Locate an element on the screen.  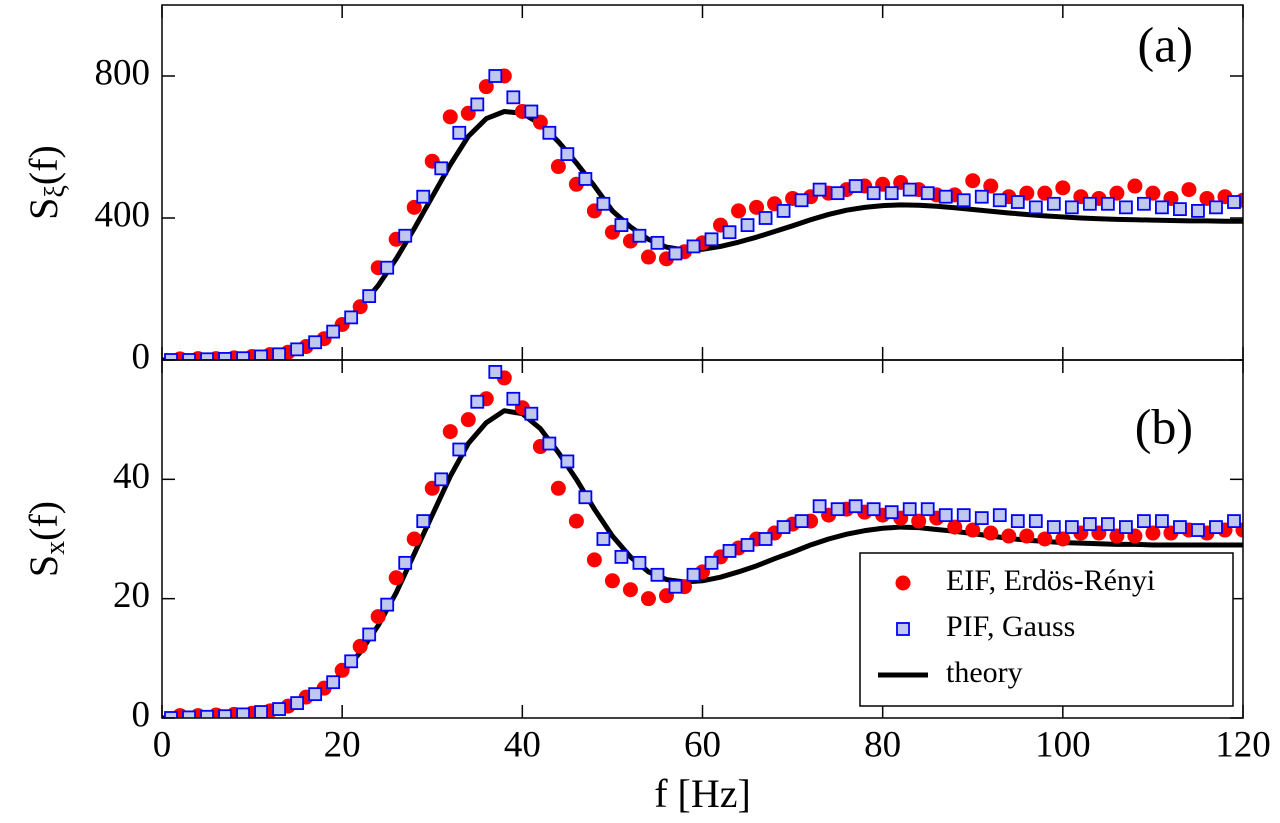
legend-label: PIF, Gauss is located at coordinates (1010, 626).